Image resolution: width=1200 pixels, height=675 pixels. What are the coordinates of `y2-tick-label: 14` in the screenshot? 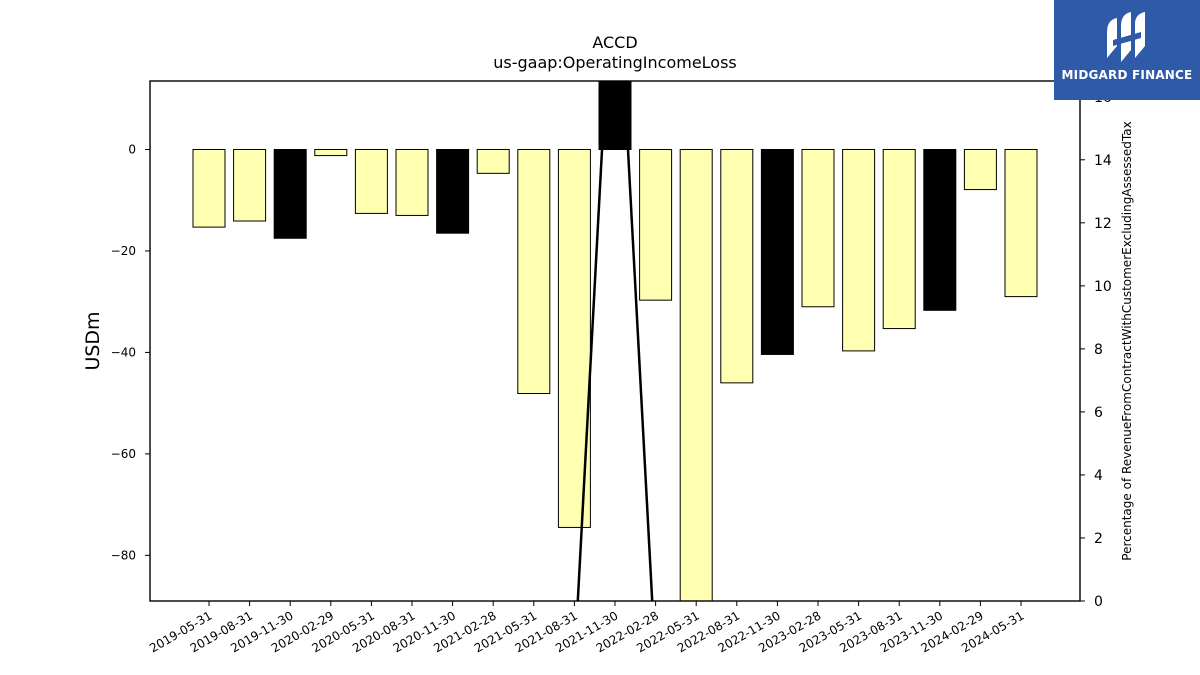 It's located at (1103, 161).